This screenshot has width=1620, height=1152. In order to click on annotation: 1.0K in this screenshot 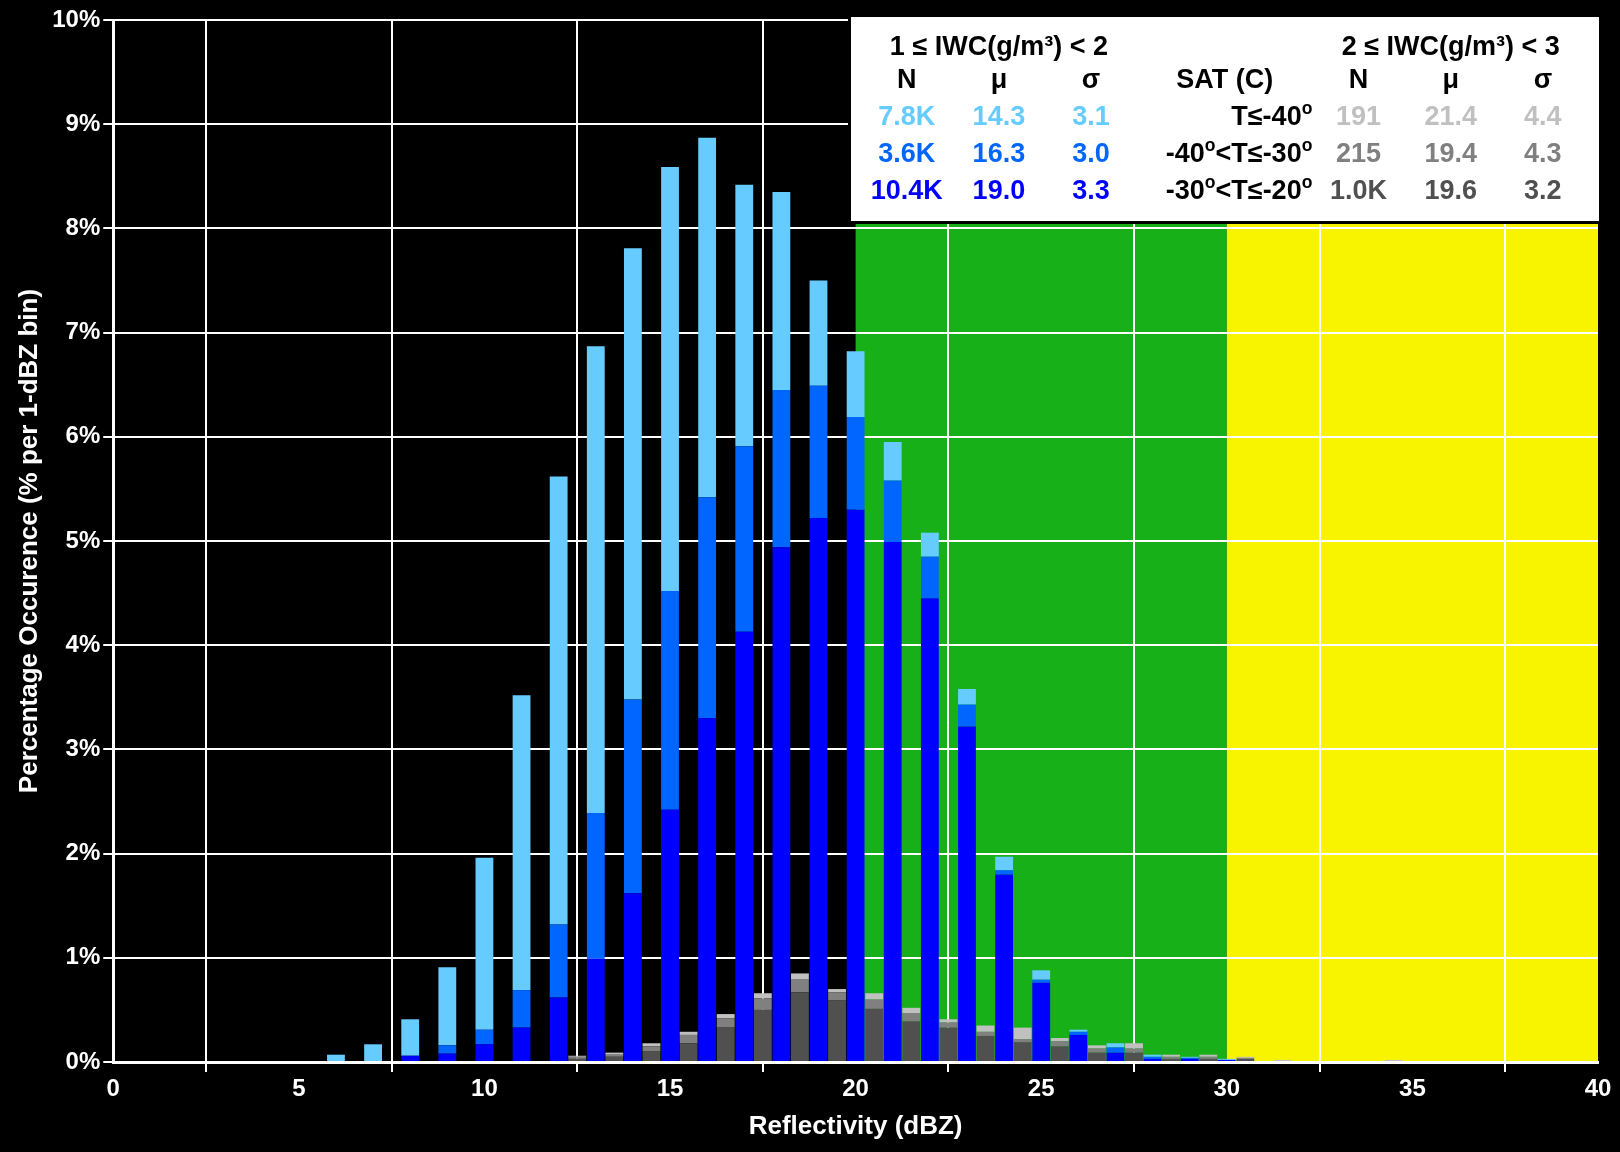, I will do `click(1358, 190)`.